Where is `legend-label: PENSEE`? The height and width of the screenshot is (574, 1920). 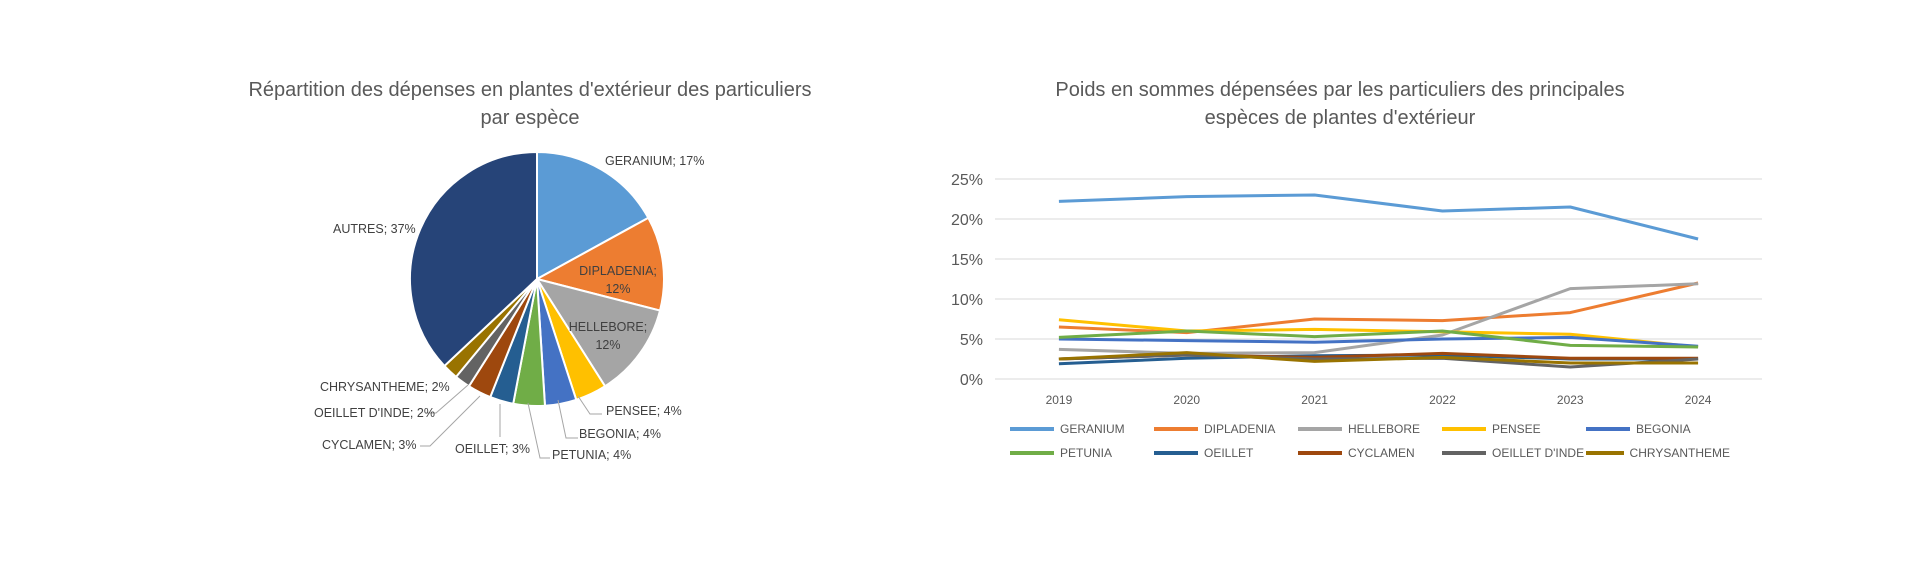 legend-label: PENSEE is located at coordinates (1516, 429).